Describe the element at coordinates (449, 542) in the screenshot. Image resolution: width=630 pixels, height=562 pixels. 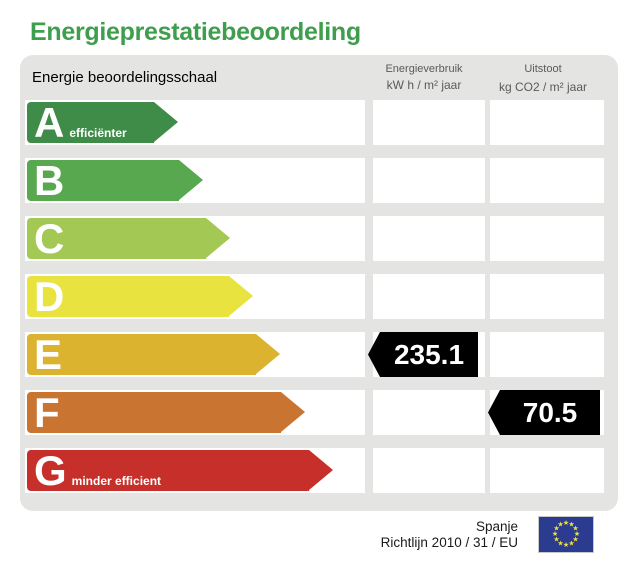
I see `directive-label: Richtlijn 2010 / 31 / EU` at that location.